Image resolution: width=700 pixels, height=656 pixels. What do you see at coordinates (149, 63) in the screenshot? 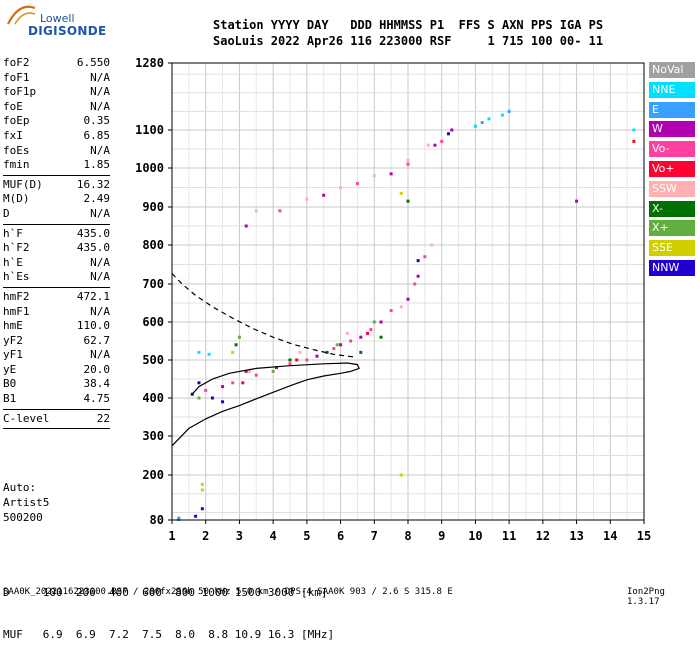
I see `y-tick-label: 1280` at bounding box center [149, 63].